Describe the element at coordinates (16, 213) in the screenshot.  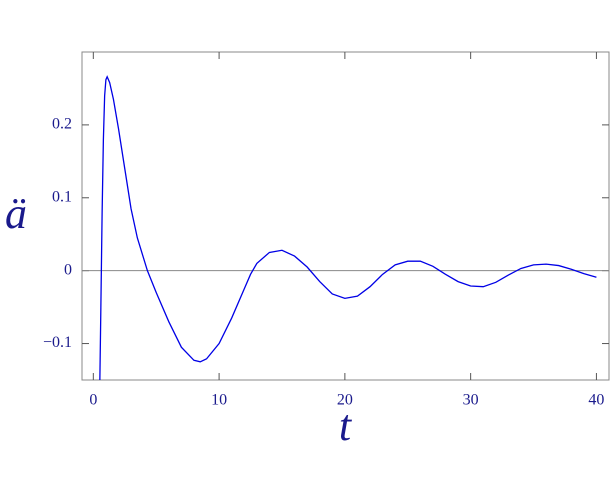
I see `y-axis-label: ä` at that location.